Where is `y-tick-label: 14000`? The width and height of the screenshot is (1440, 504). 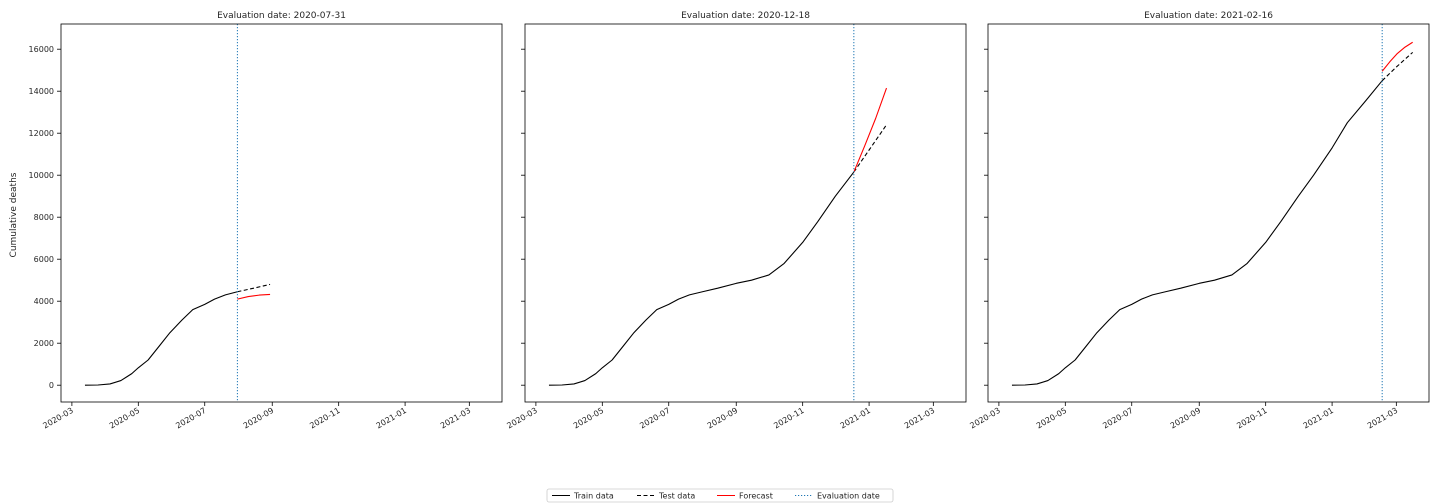
y-tick-label: 14000 is located at coordinates (41, 91).